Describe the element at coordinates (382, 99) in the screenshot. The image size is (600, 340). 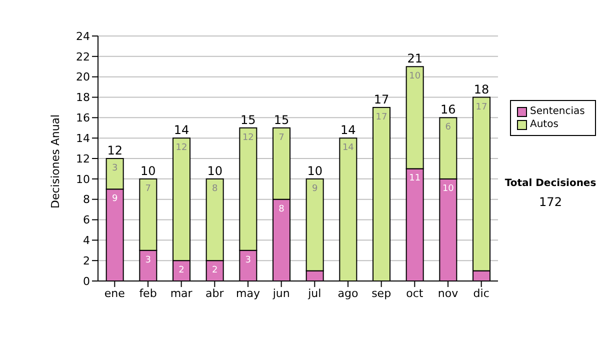
I see `total-label: 17` at that location.